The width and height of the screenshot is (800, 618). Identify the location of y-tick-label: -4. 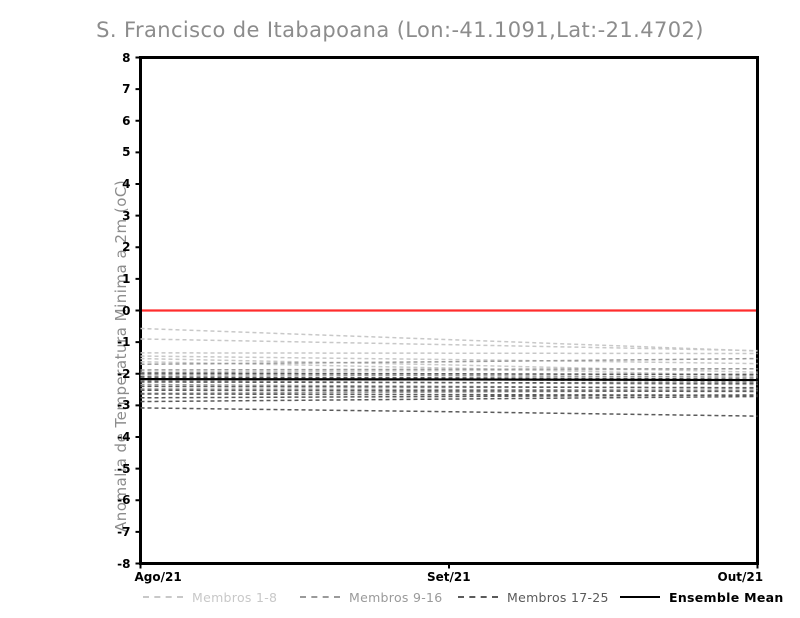
(124, 437).